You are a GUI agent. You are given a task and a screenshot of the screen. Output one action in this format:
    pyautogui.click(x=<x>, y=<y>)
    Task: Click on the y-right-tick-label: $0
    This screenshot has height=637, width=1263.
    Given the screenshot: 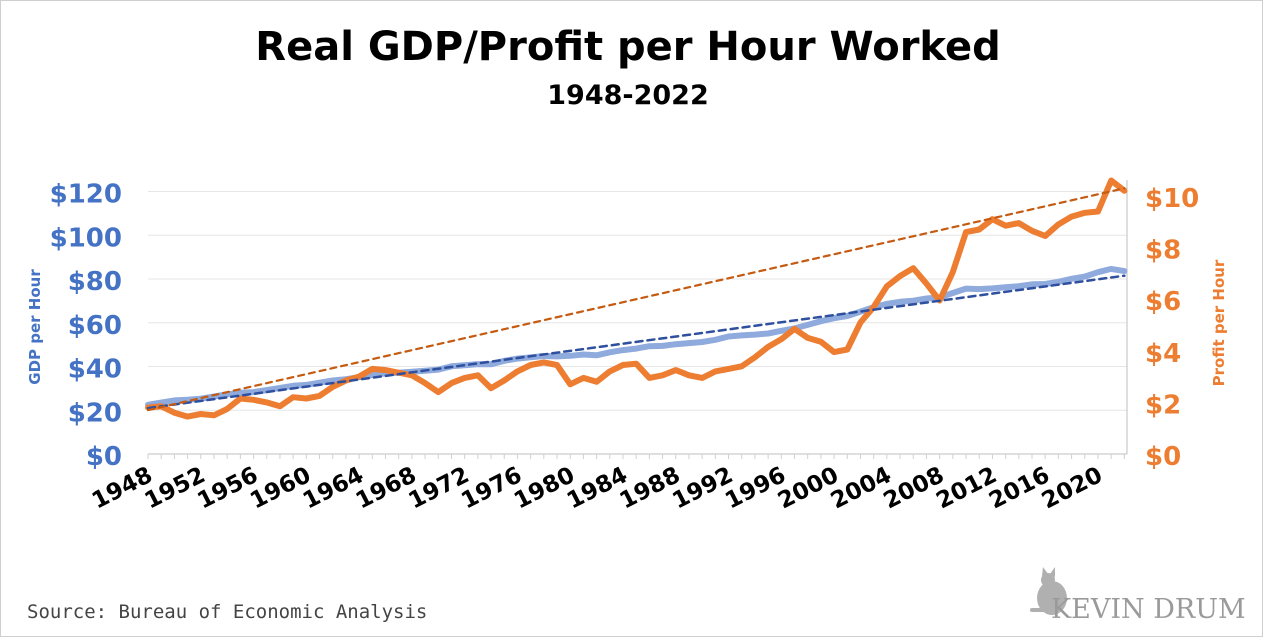 What is the action you would take?
    pyautogui.click(x=1163, y=457)
    